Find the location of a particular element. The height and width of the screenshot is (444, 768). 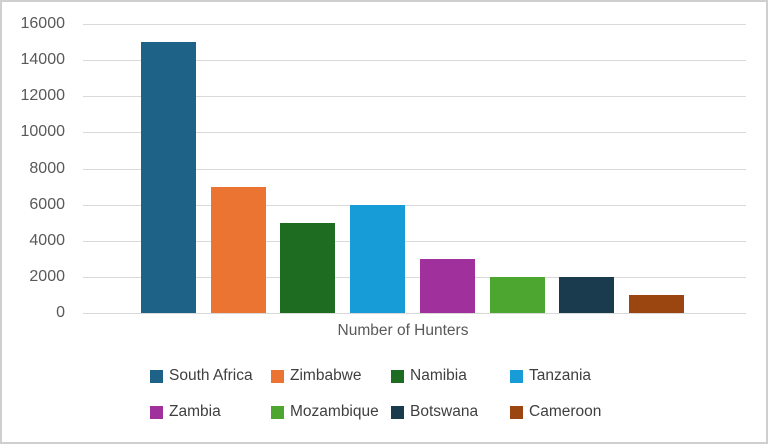

legend-item-mozambique: Mozambique is located at coordinates (325, 412).